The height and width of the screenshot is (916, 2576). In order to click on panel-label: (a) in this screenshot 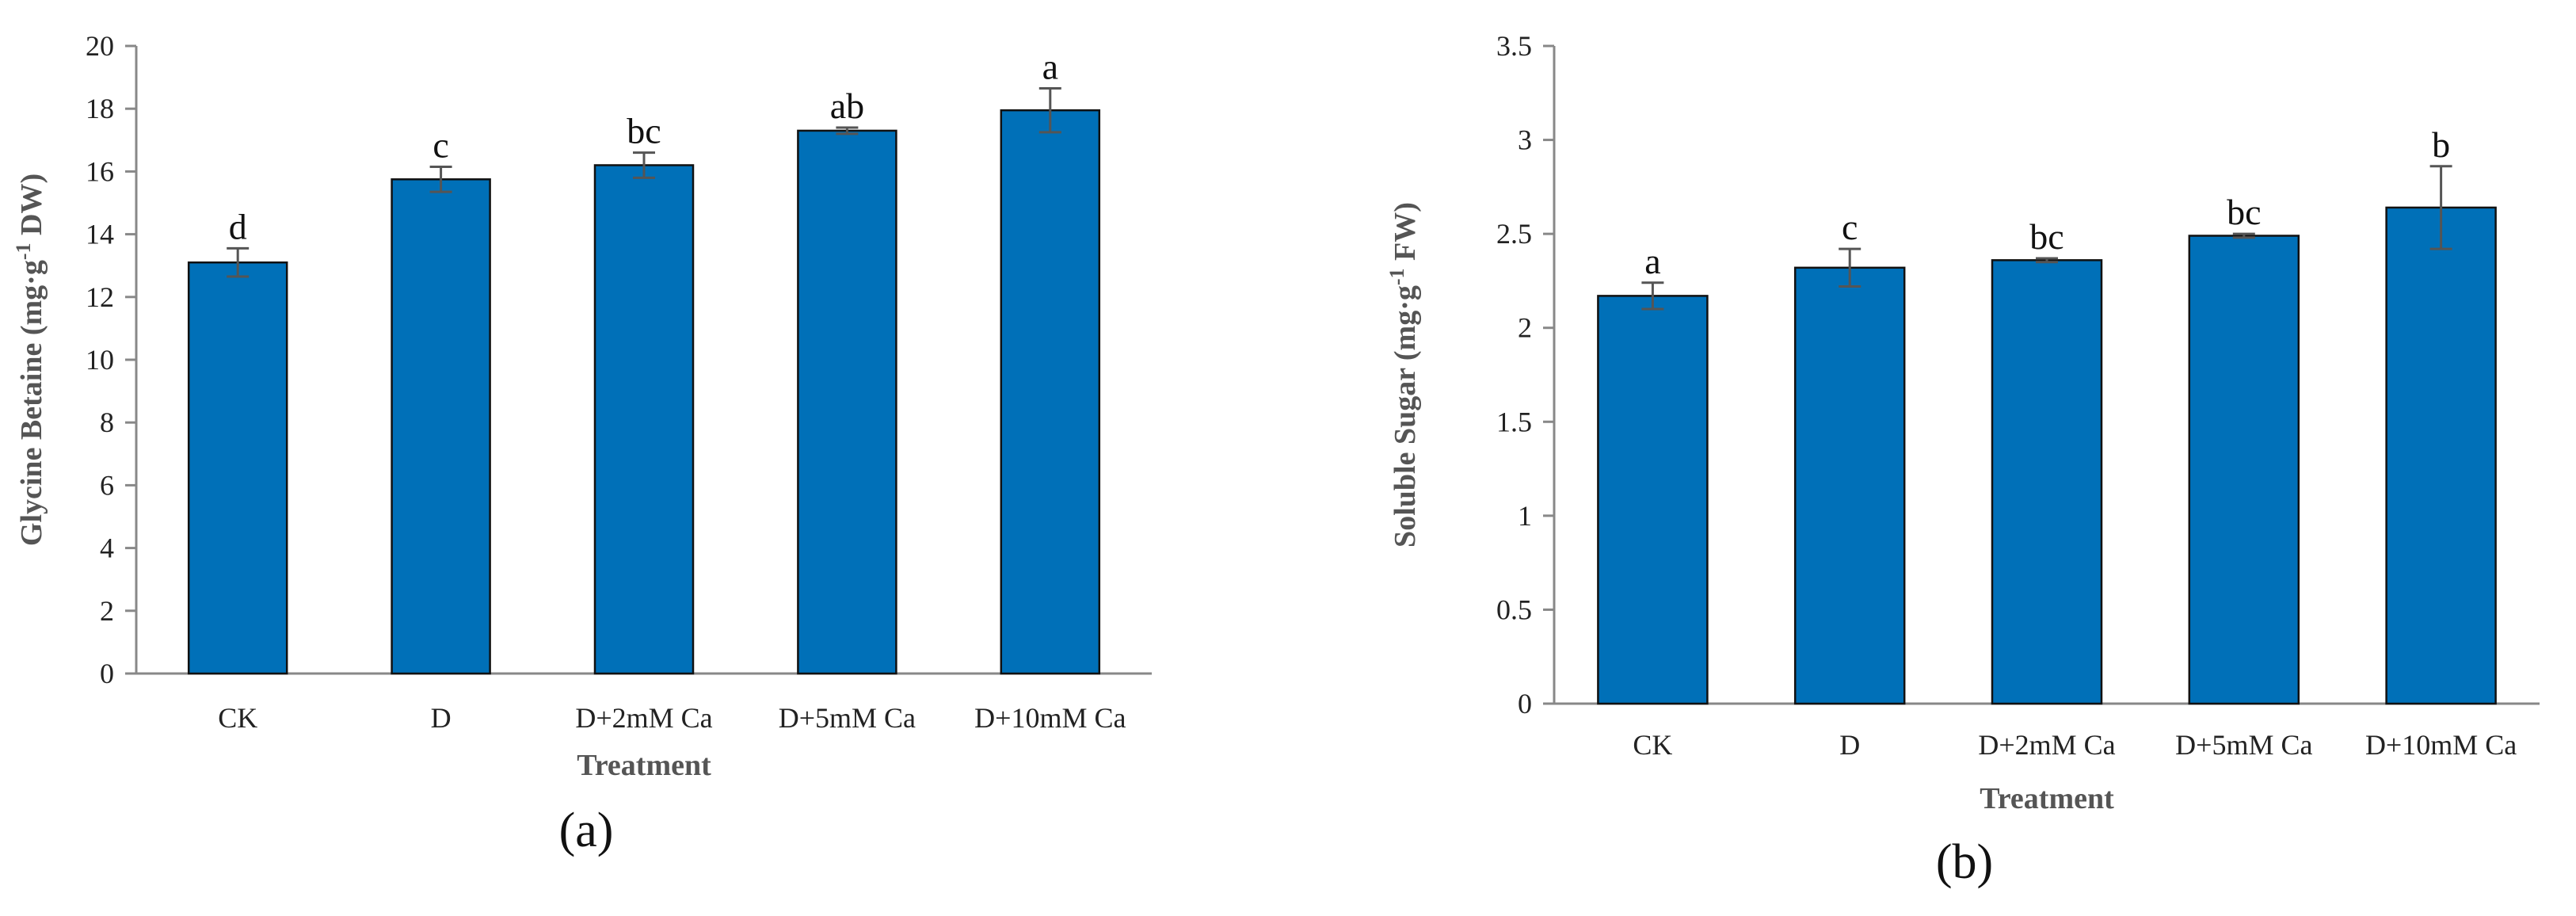, I will do `click(587, 830)`.